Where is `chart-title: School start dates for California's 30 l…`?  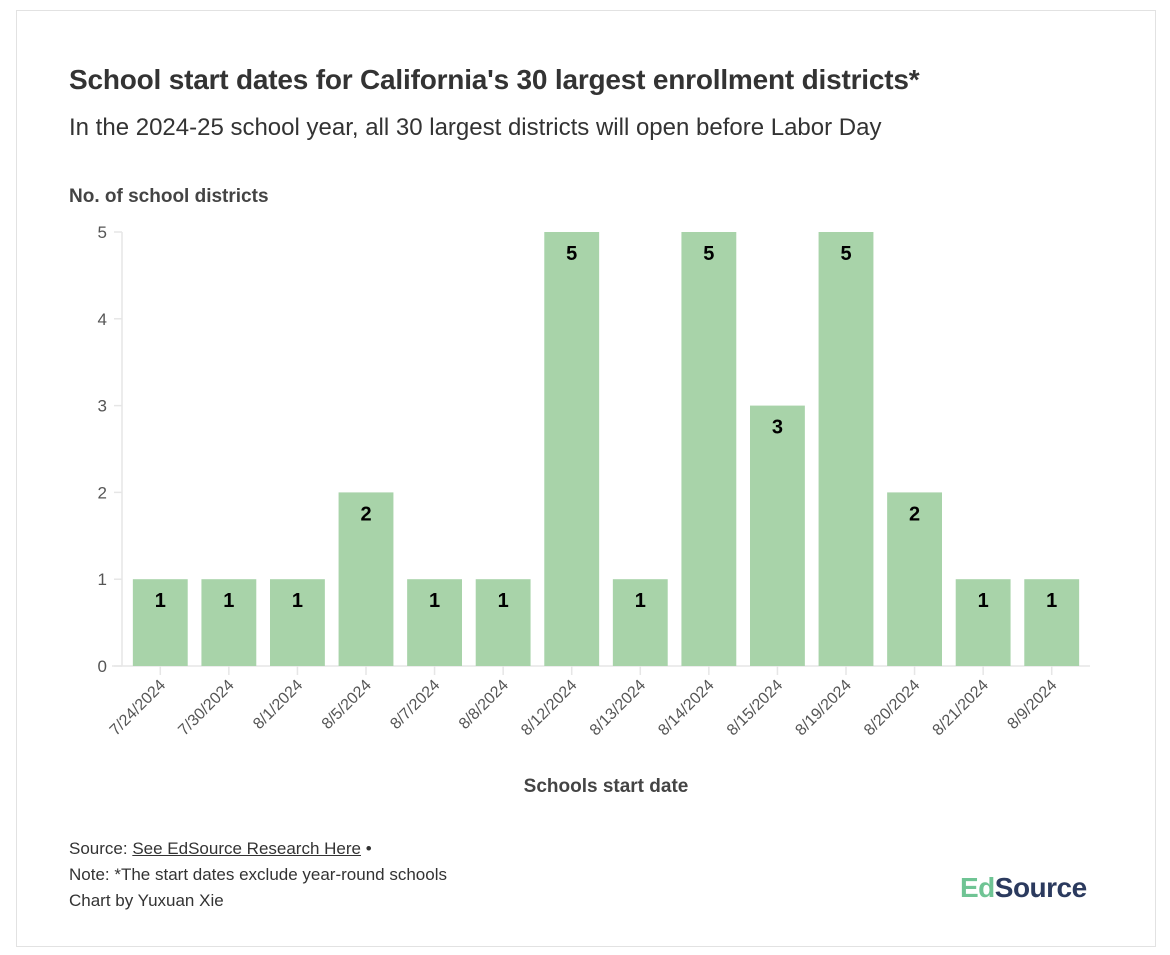
chart-title: School start dates for California's 30 l… is located at coordinates (494, 79).